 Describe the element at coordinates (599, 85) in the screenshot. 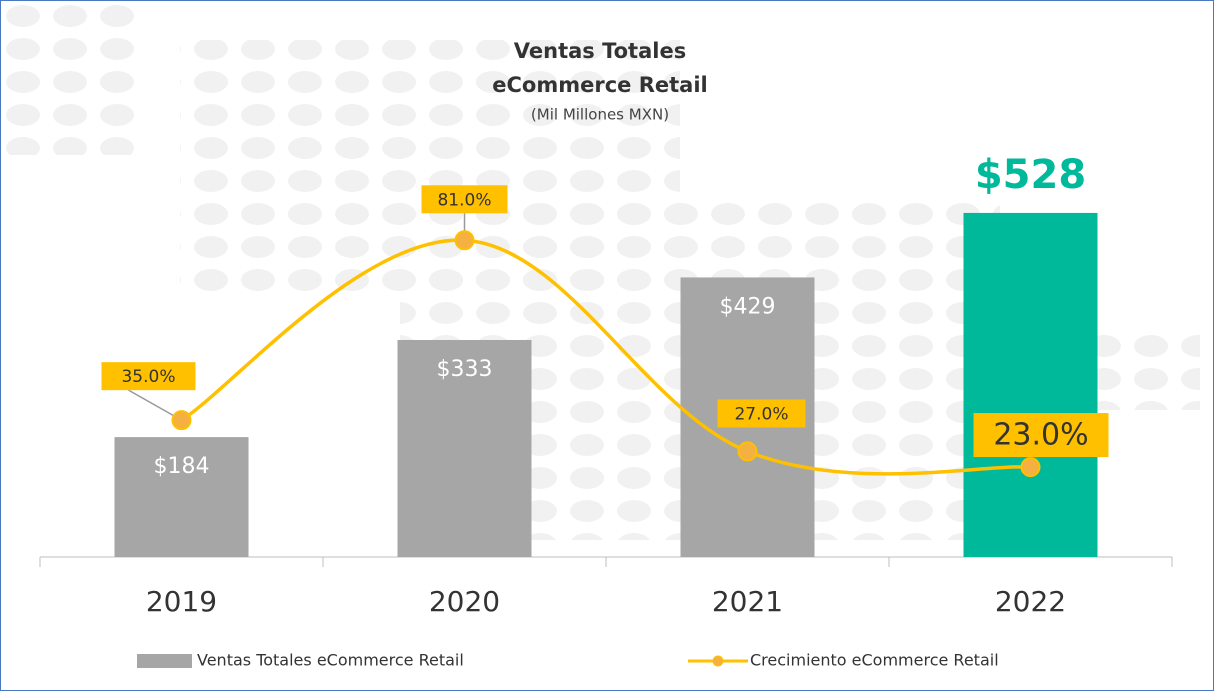

I see `chart-title: eCommerce Retail` at that location.